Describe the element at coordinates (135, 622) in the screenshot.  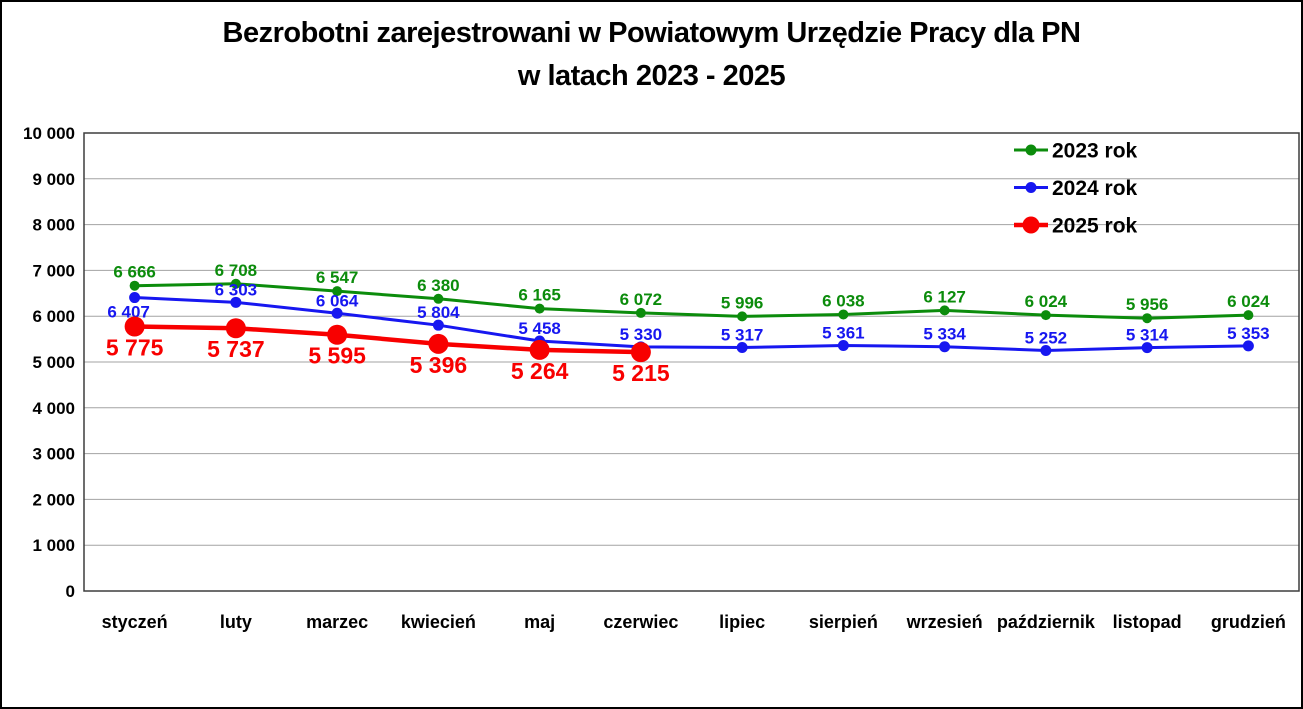
I see `x-axis-label: styczeń` at that location.